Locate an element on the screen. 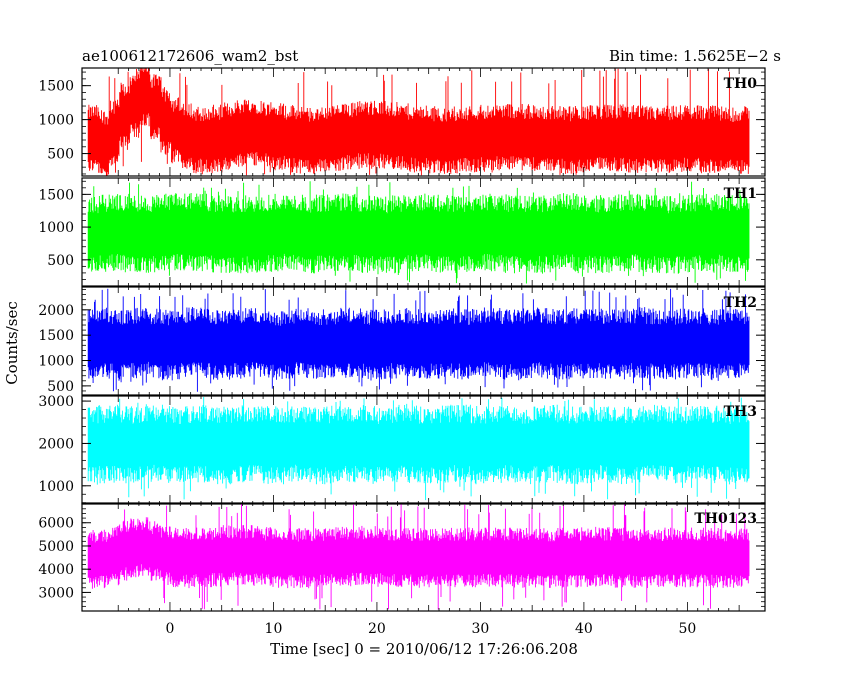 Image resolution: width=850 pixels, height=680 pixels. series-line-th1 is located at coordinates (418, 232).